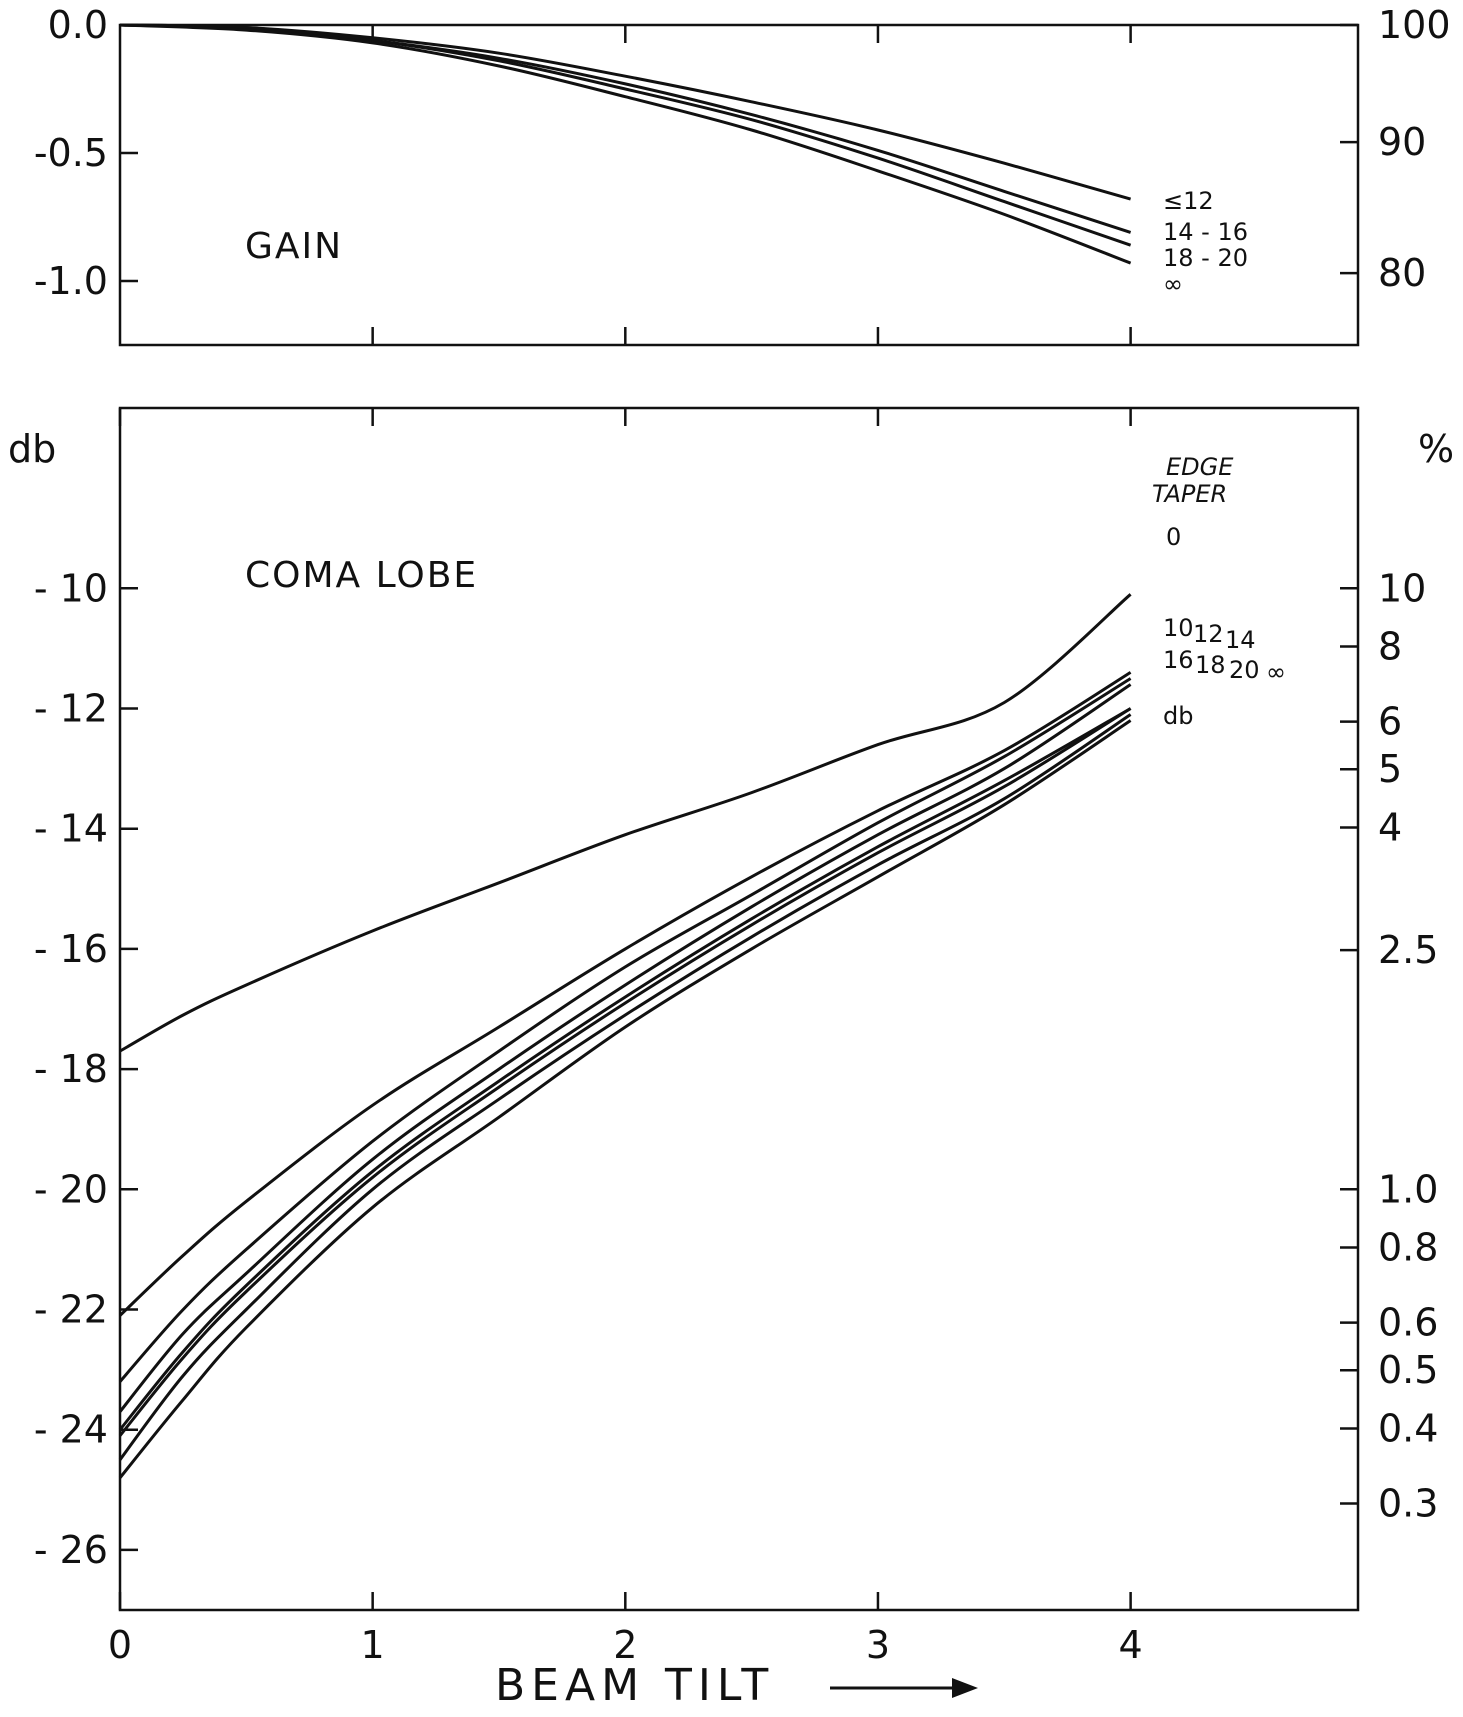  What do you see at coordinates (1188, 201) in the screenshot?
I see `gain-series-label-12: ≤12` at bounding box center [1188, 201].